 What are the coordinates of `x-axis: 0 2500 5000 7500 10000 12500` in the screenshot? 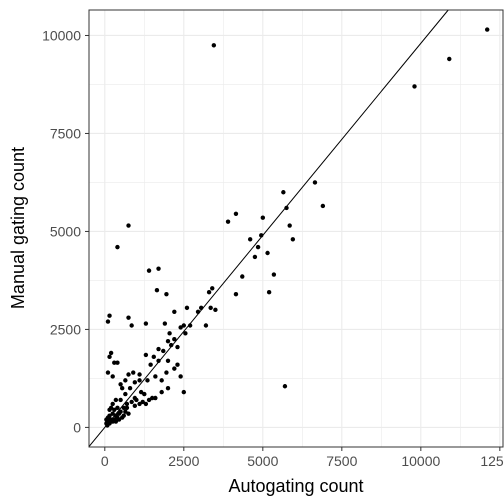 It's located at (302, 458).